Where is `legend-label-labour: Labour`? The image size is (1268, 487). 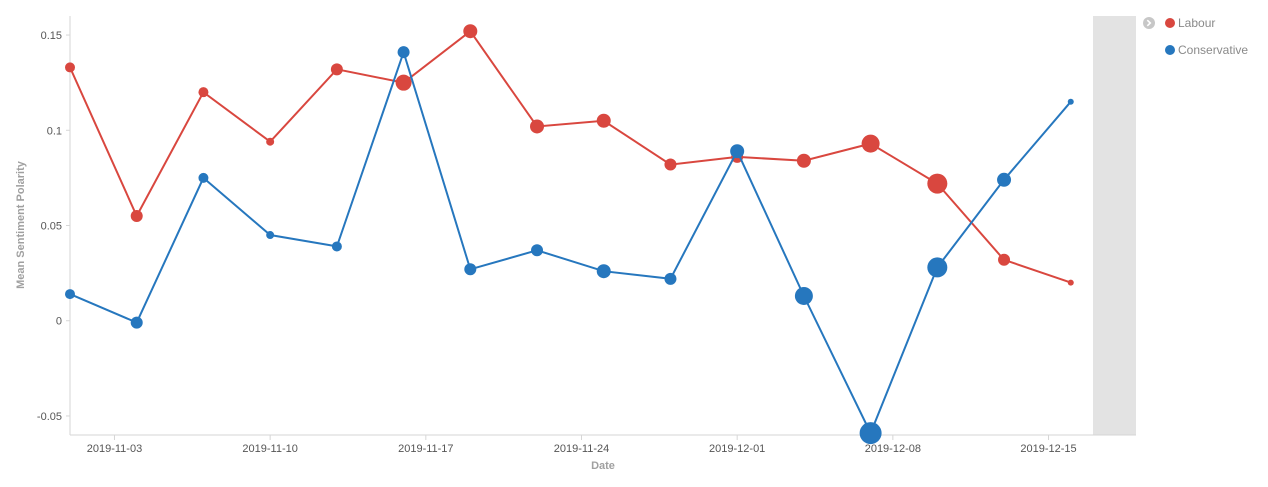
legend-label-labour: Labour is located at coordinates (1196, 23).